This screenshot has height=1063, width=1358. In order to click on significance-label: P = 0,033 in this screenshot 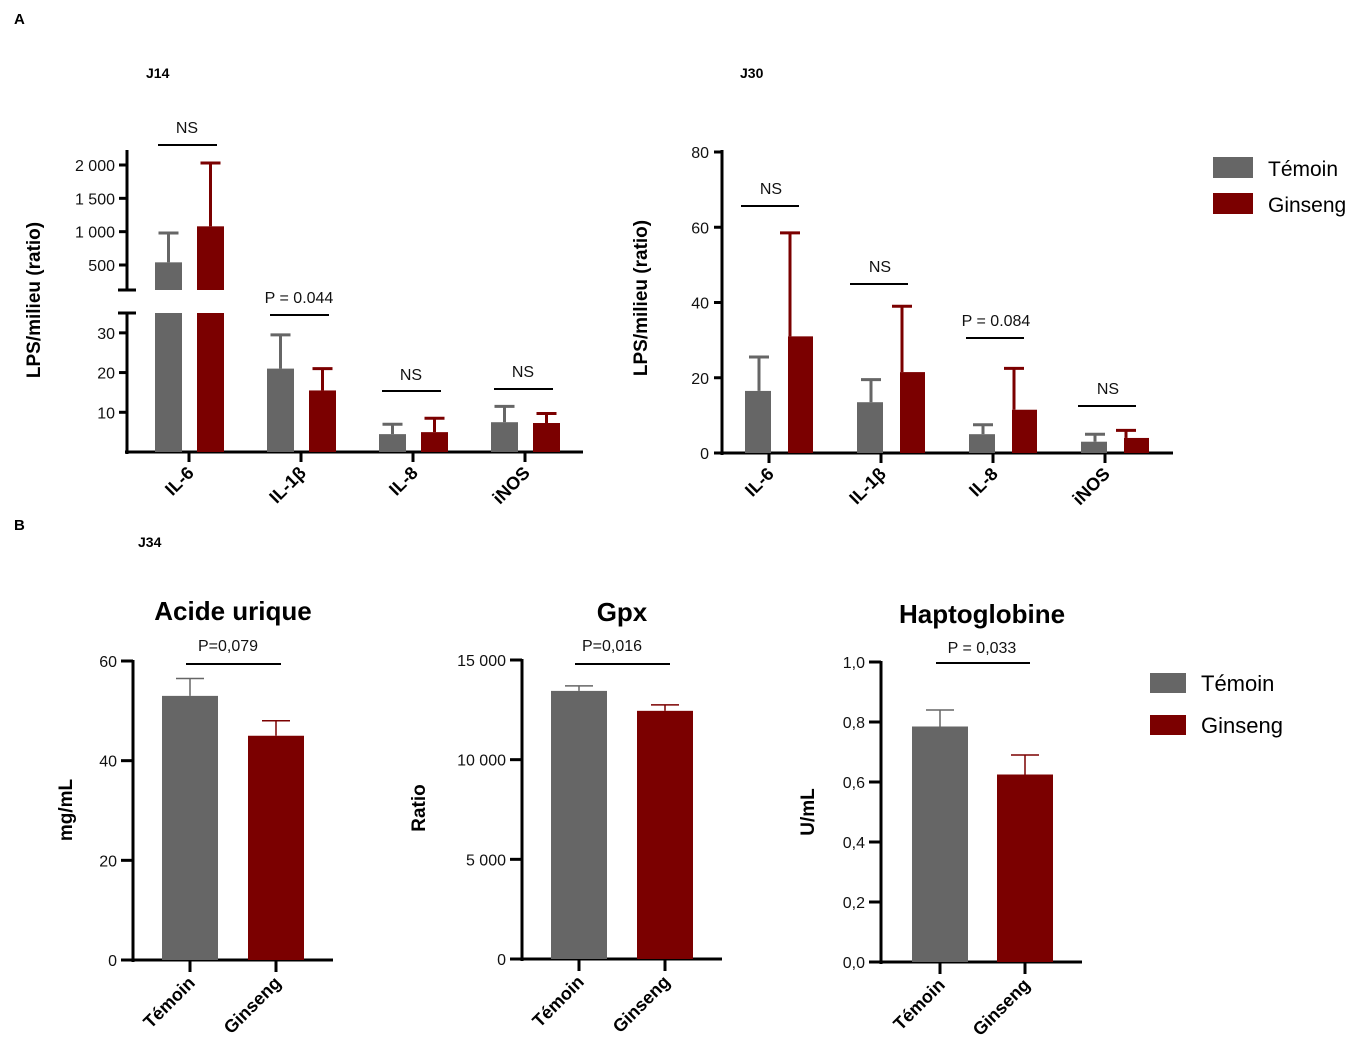, I will do `click(982, 648)`.